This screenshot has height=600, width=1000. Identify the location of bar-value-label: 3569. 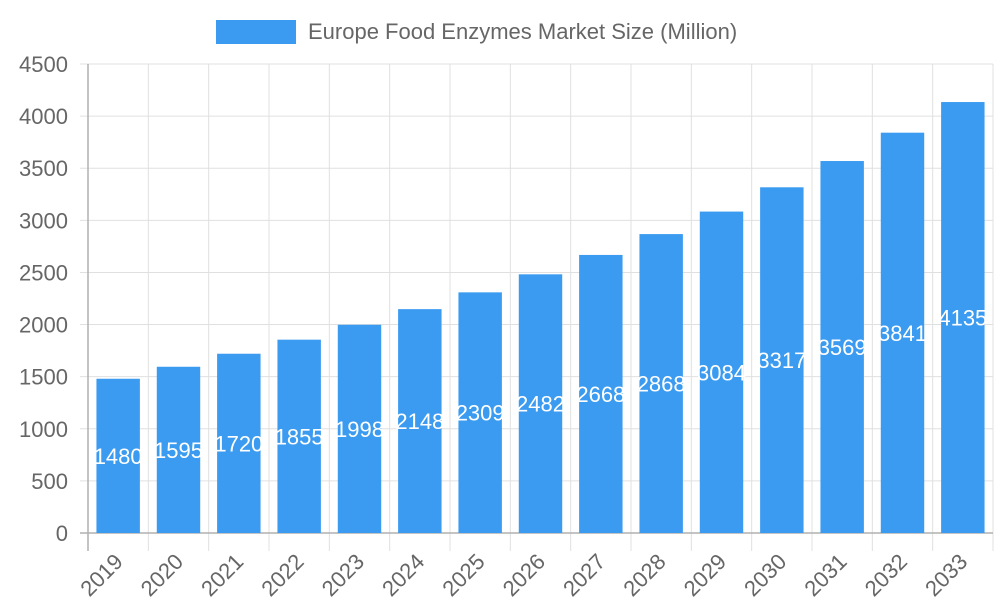
(842, 347).